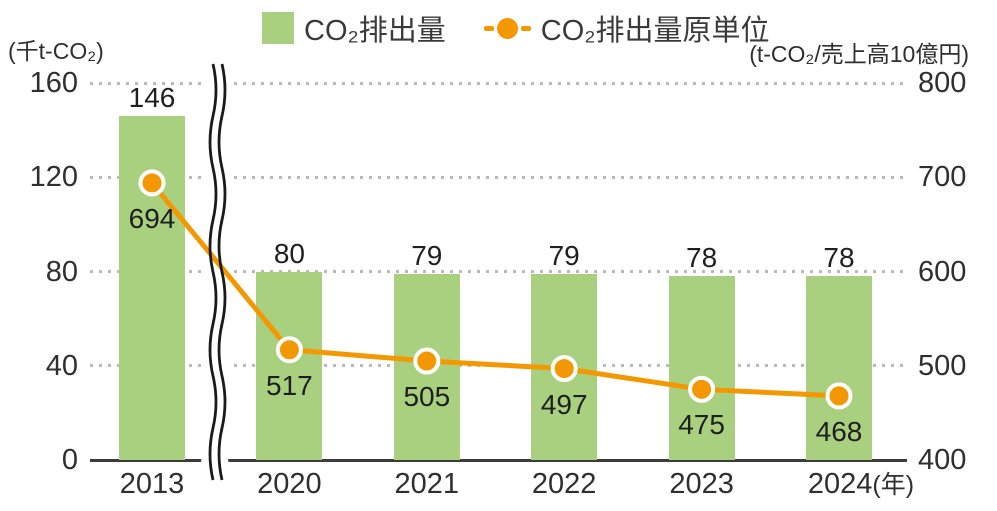 This screenshot has width=997, height=511. I want to click on right-axis-unit-label: (t-CO₂/売上高10億円), so click(859, 54).